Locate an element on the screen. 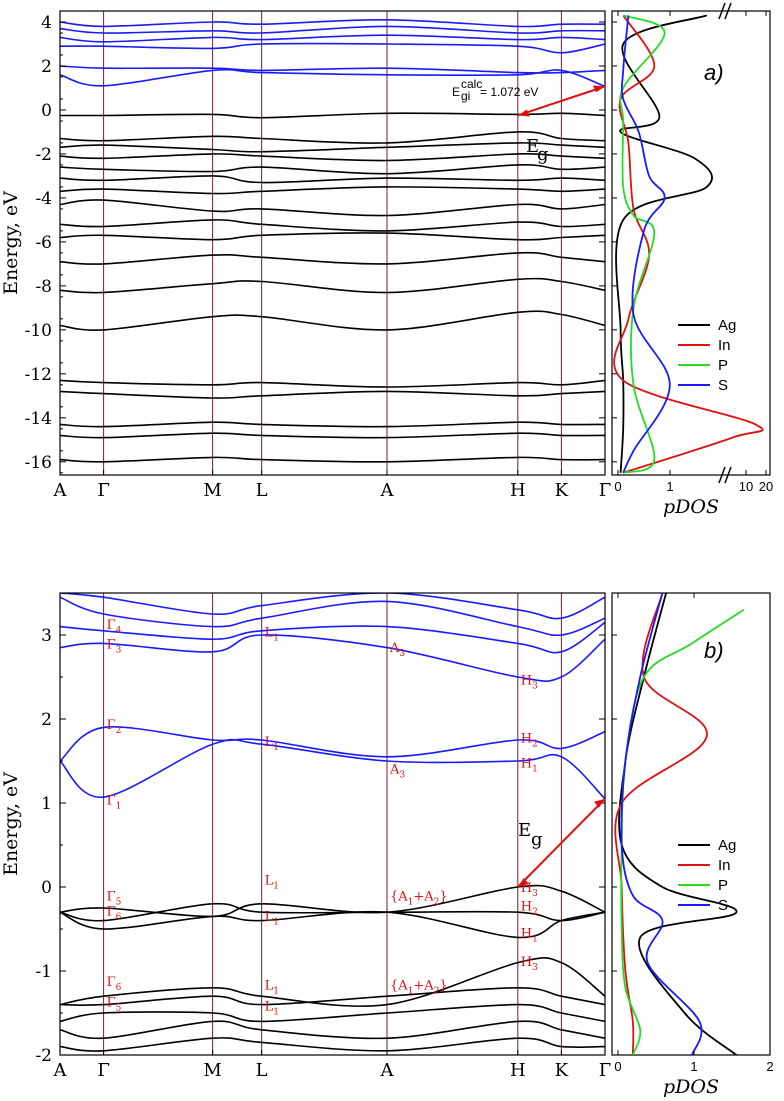 Image resolution: width=784 pixels, height=1101 pixels. symmetry-label: Γ4 is located at coordinates (114, 627).